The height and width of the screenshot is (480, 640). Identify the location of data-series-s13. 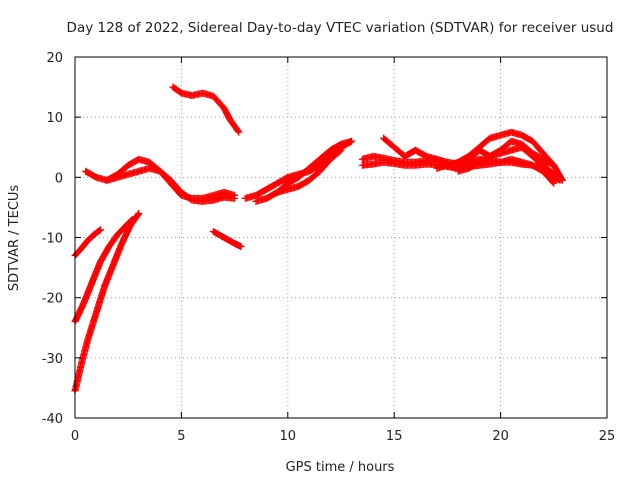
(499, 156).